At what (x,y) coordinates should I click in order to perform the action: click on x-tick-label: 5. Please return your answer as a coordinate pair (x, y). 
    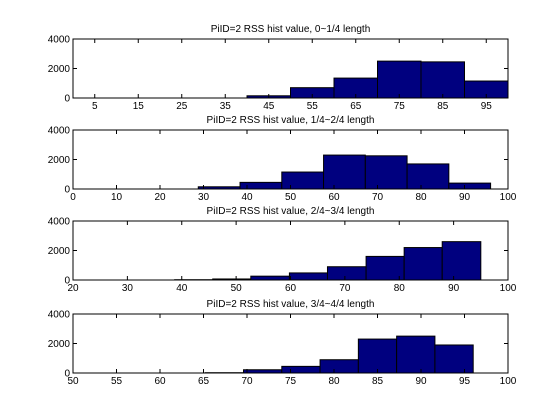
    Looking at the image, I should click on (95, 106).